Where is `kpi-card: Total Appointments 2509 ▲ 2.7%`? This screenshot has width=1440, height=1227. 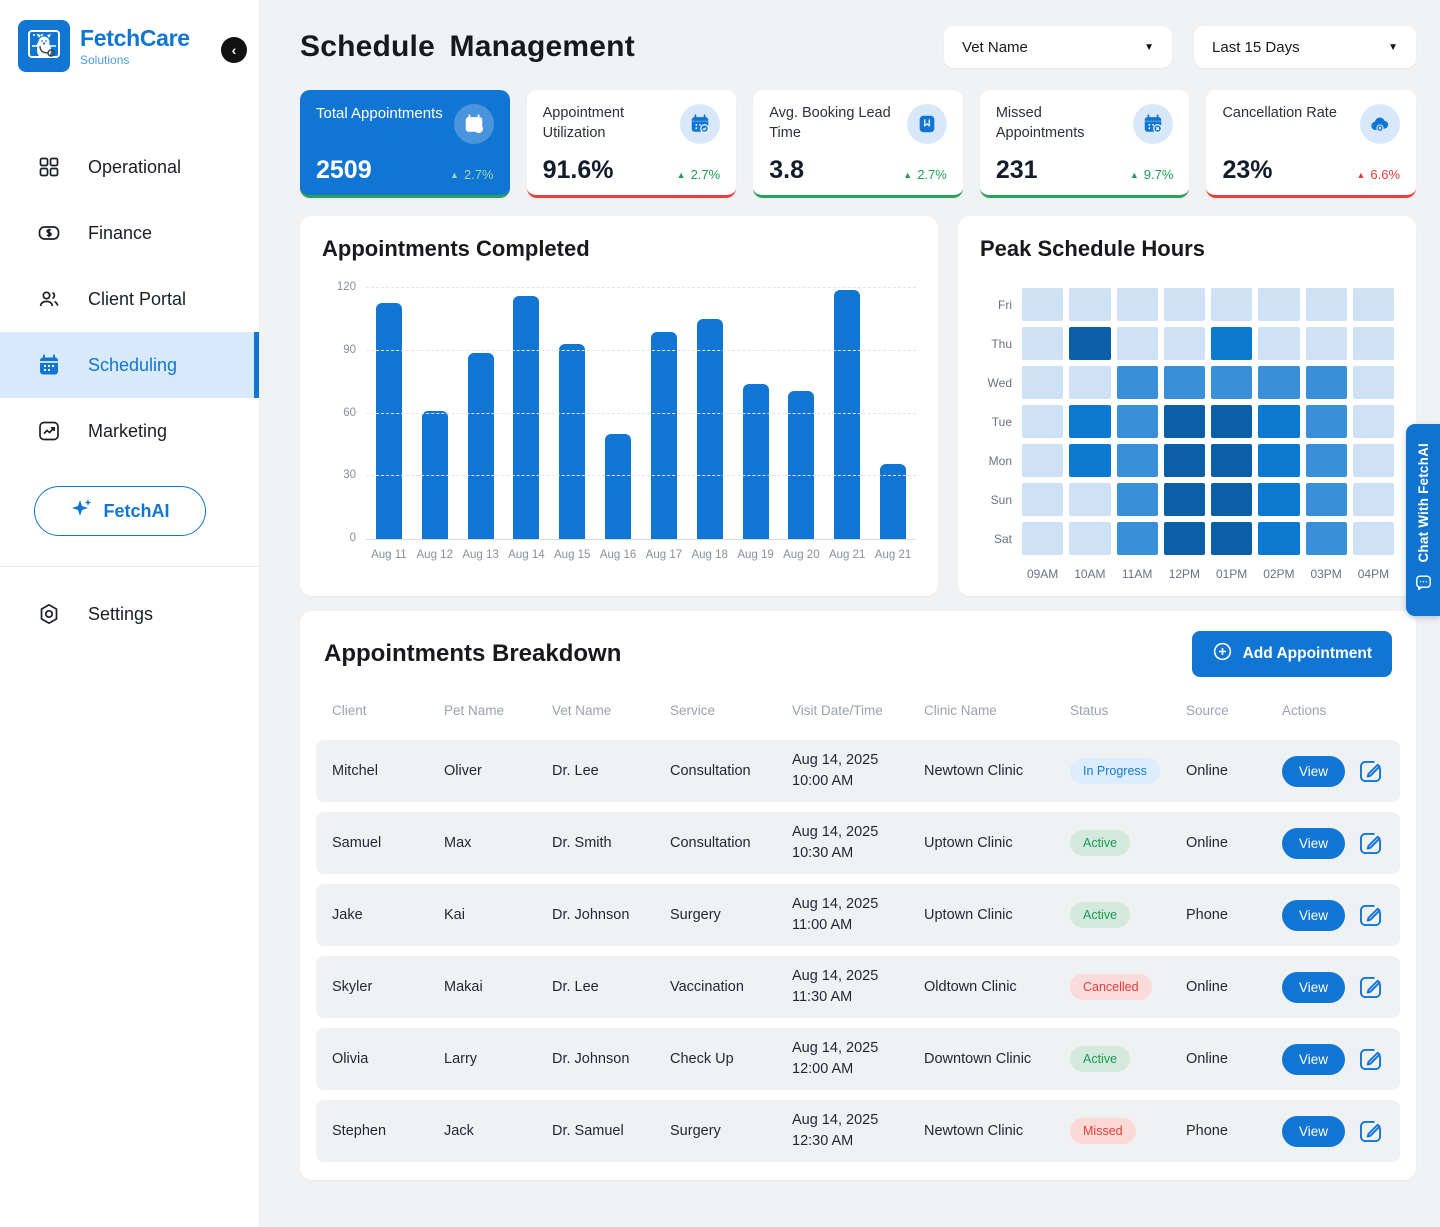 kpi-card: Total Appointments 2509 ▲ 2.7% is located at coordinates (405, 144).